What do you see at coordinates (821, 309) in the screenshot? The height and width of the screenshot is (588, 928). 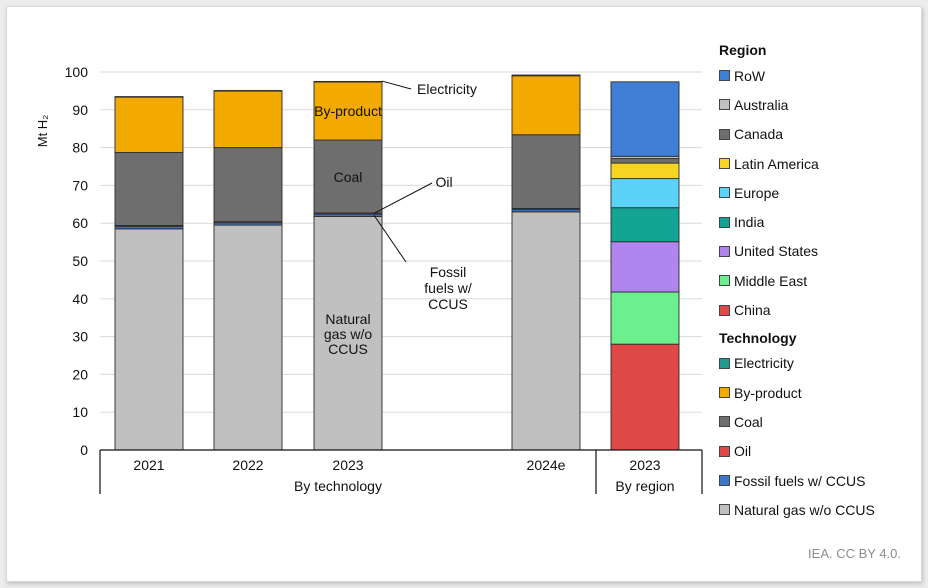 I see `legend-item-region: China` at bounding box center [821, 309].